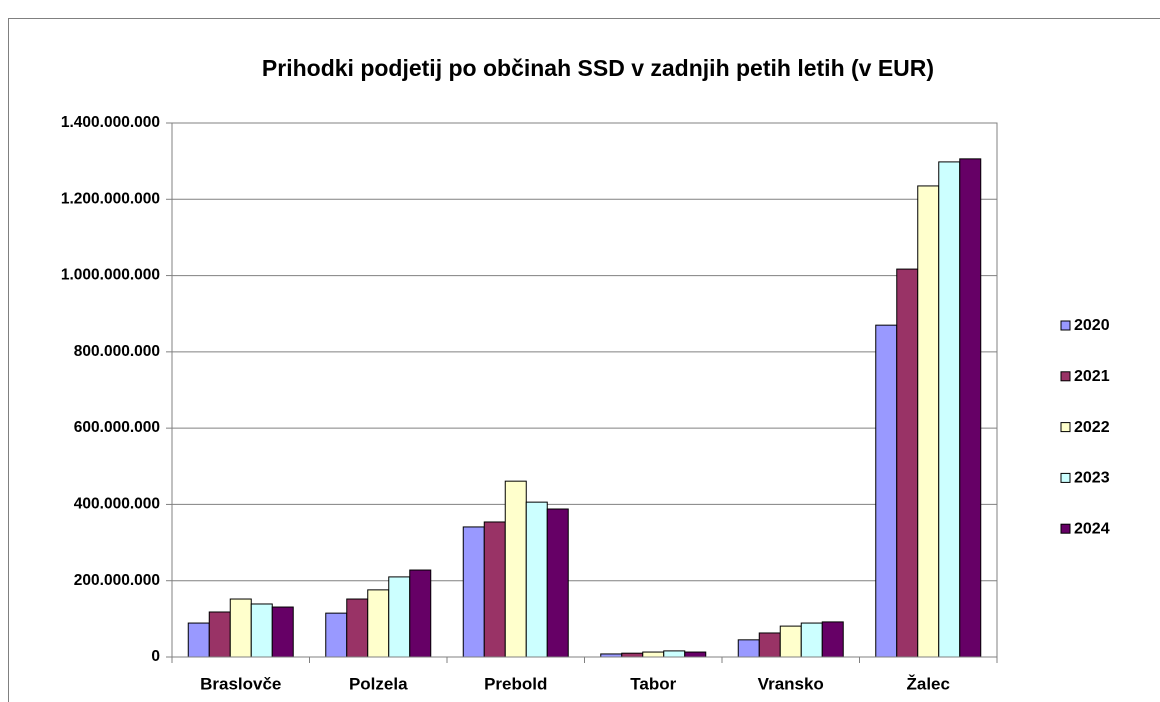 This screenshot has width=1160, height=702. What do you see at coordinates (1092, 478) in the screenshot?
I see `legend-label: 2023` at bounding box center [1092, 478].